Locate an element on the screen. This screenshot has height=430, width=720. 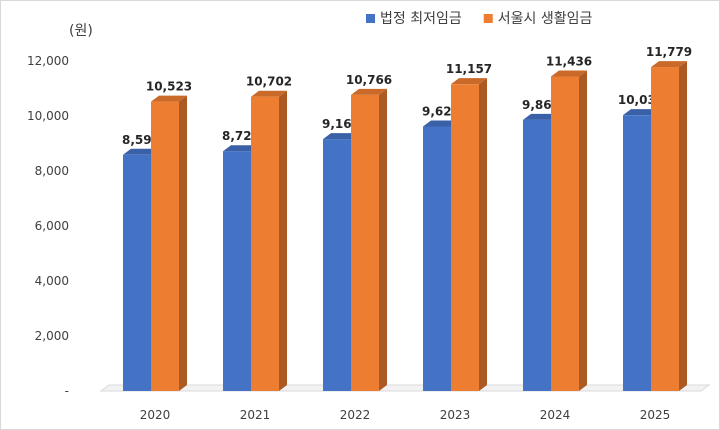
legend-label: 서울시 생활임금 is located at coordinates (545, 19).